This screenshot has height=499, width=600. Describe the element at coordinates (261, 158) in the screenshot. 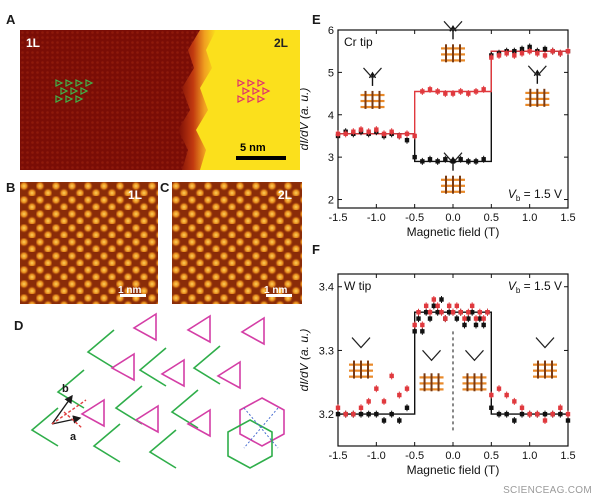

I see `scalebar-a` at that location.